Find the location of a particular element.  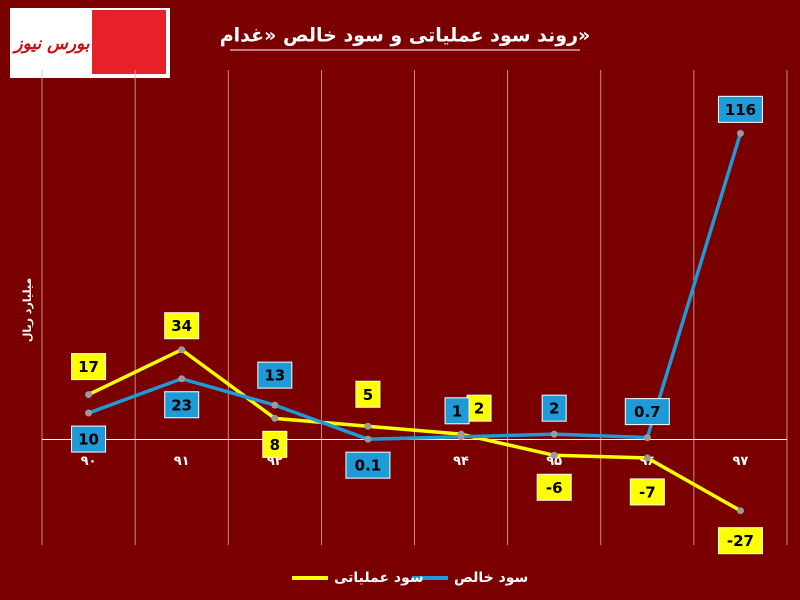

x-tick-label: ۹۱ is located at coordinates (182, 461).